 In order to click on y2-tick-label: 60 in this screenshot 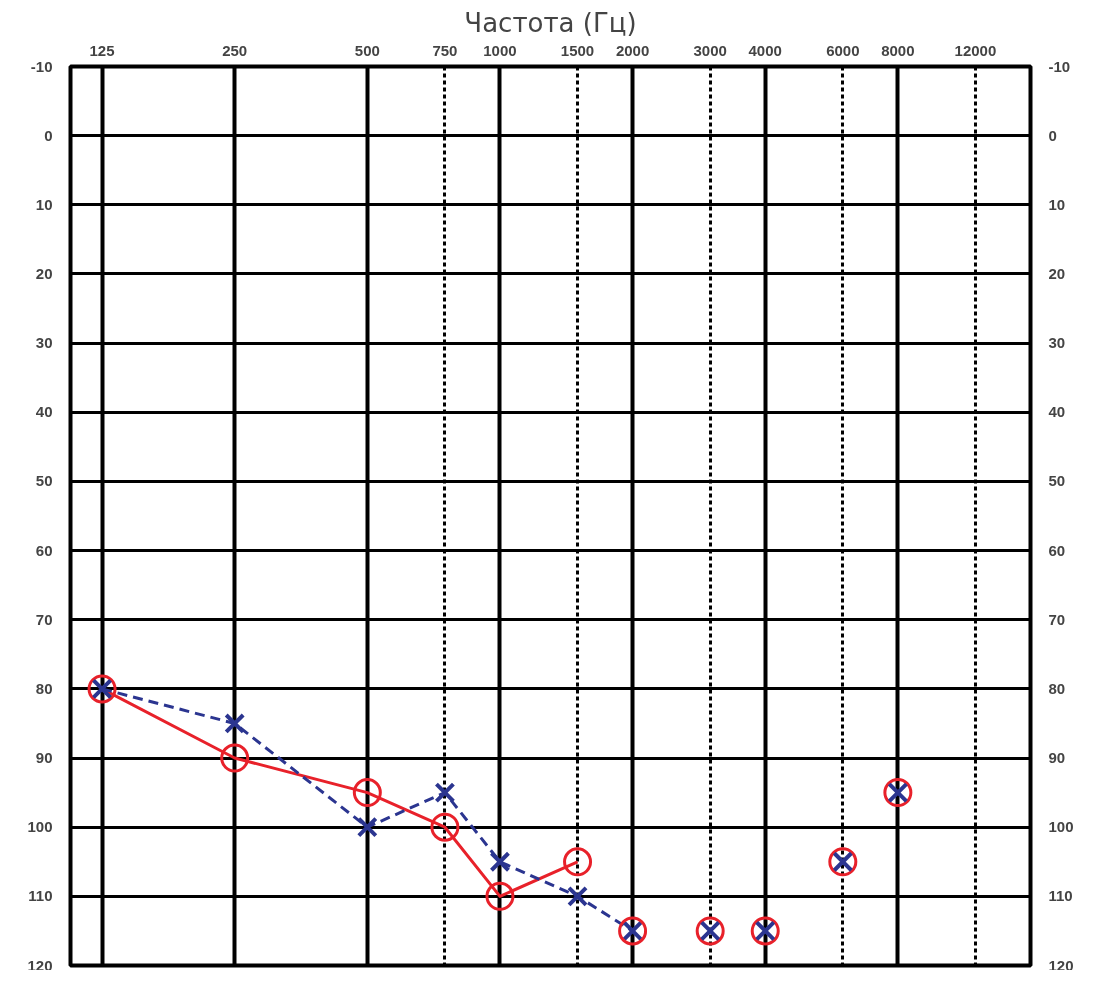, I will do `click(1057, 550)`.